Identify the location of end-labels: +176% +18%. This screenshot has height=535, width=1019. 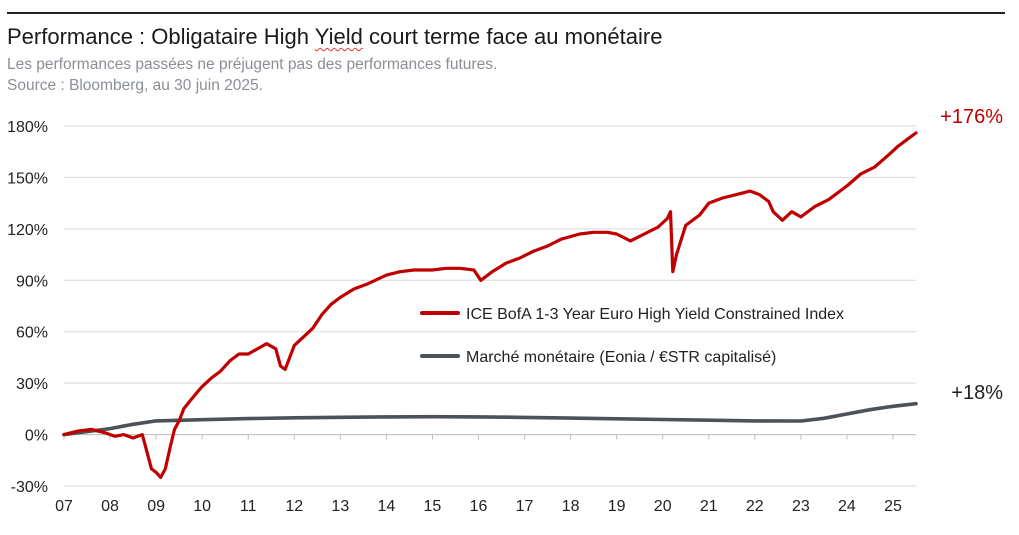
(971, 255).